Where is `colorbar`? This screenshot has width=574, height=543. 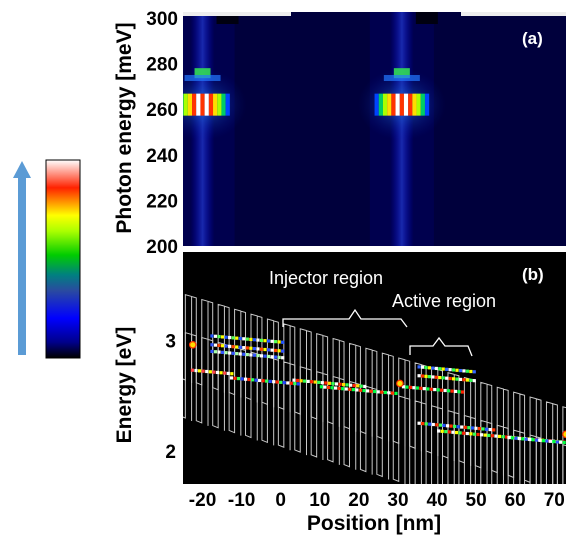
colorbar is located at coordinates (63, 259).